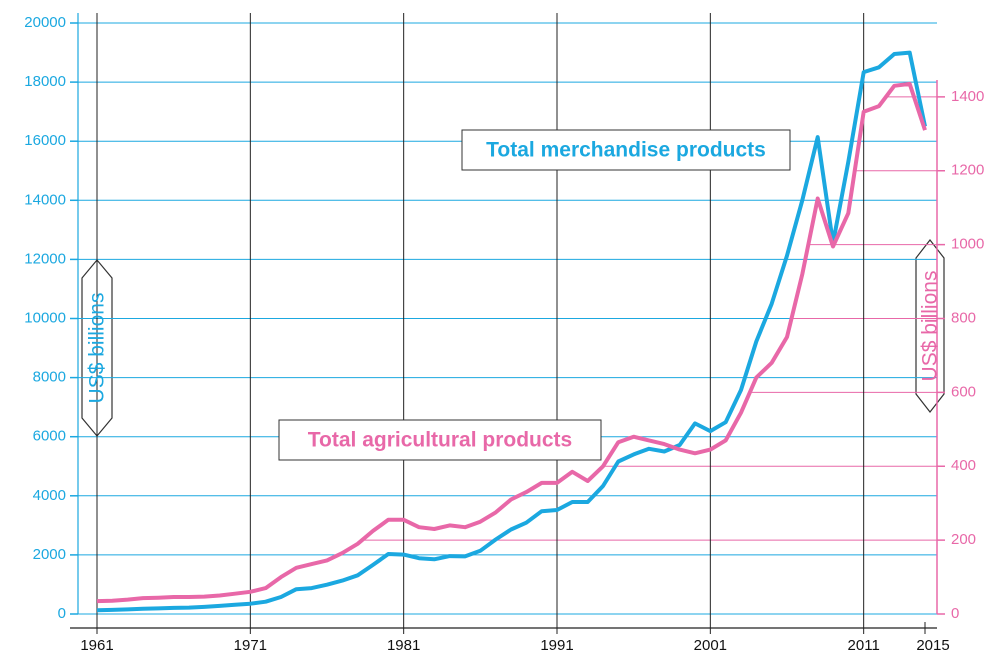 The image size is (995, 657). What do you see at coordinates (49, 554) in the screenshot?
I see `y-tick-label: 2000` at bounding box center [49, 554].